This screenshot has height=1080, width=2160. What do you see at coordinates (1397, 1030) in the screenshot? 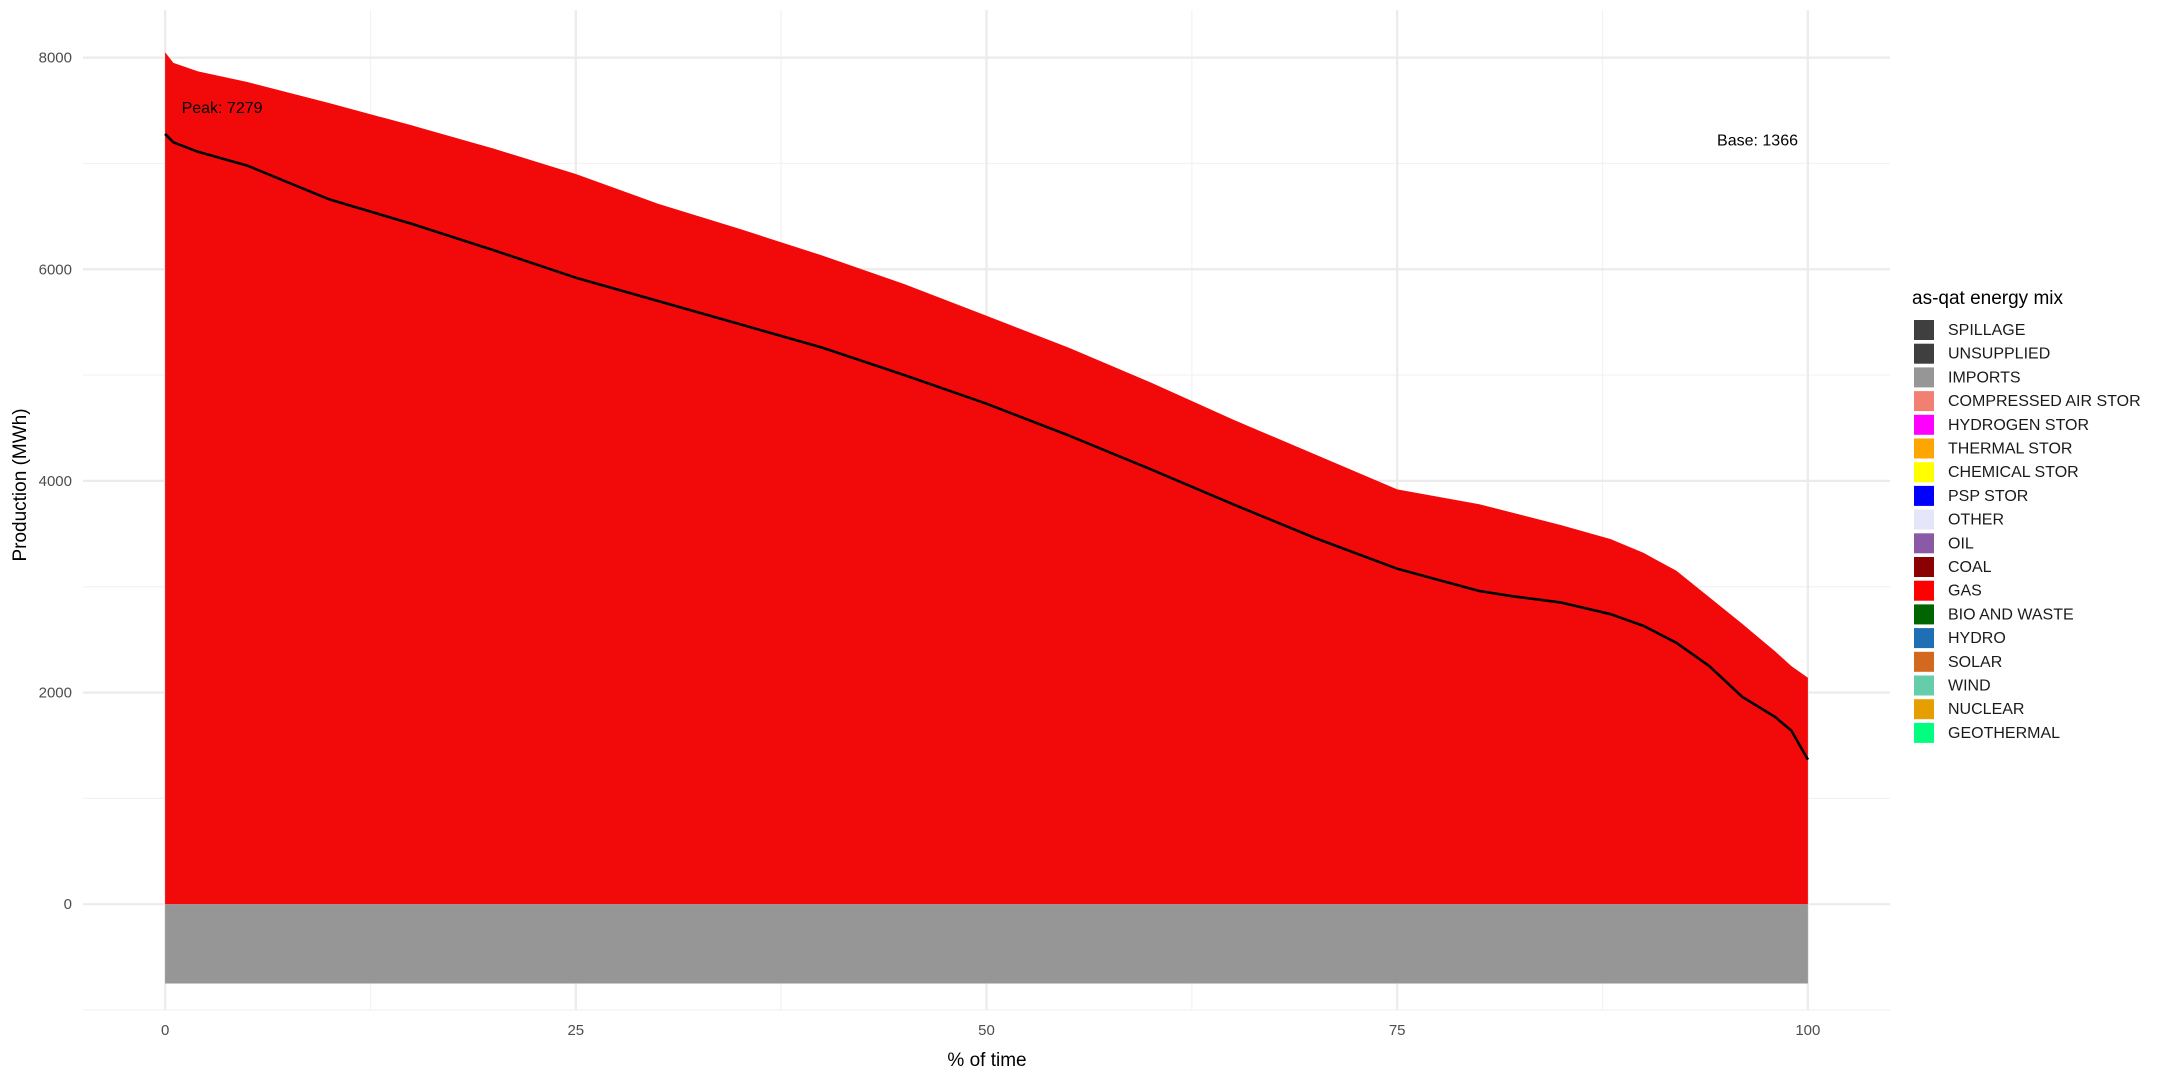
I see `x-tick-label: 75` at bounding box center [1397, 1030].